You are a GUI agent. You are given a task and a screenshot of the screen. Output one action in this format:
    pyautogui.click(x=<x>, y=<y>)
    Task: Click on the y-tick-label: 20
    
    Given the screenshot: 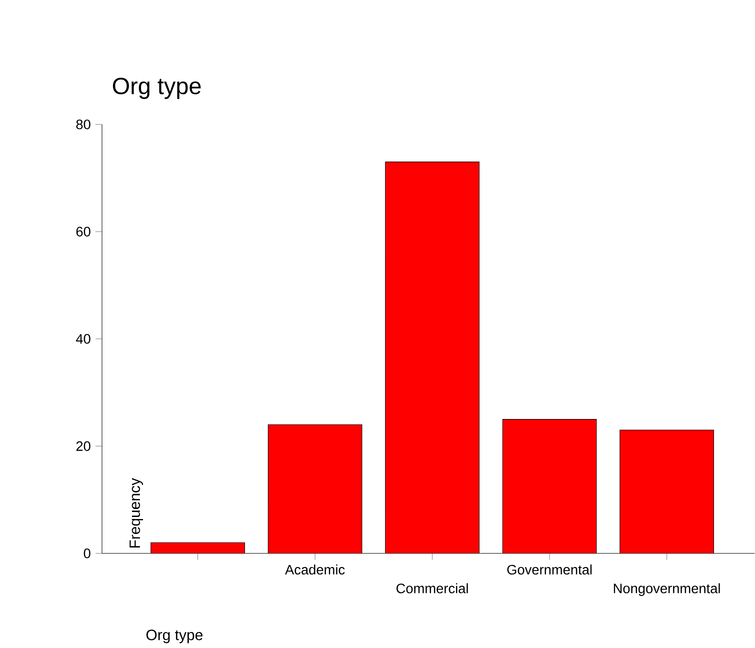 What is the action you would take?
    pyautogui.click(x=83, y=447)
    